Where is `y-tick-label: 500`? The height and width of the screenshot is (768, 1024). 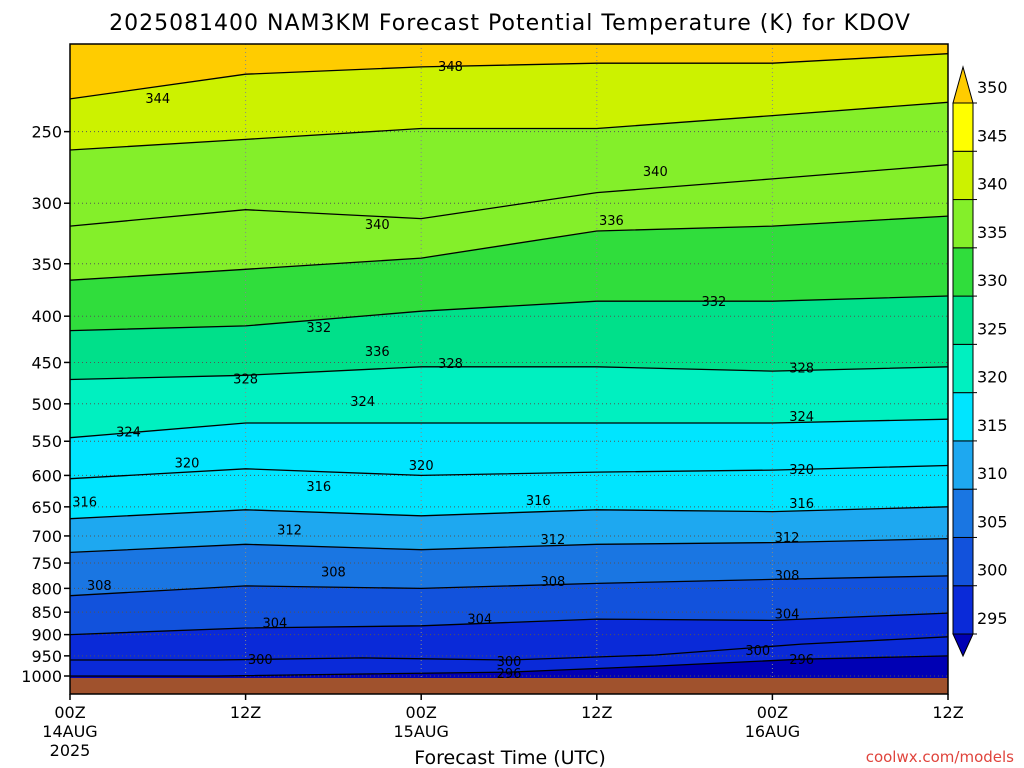
y-tick-label: 500 is located at coordinates (46, 404).